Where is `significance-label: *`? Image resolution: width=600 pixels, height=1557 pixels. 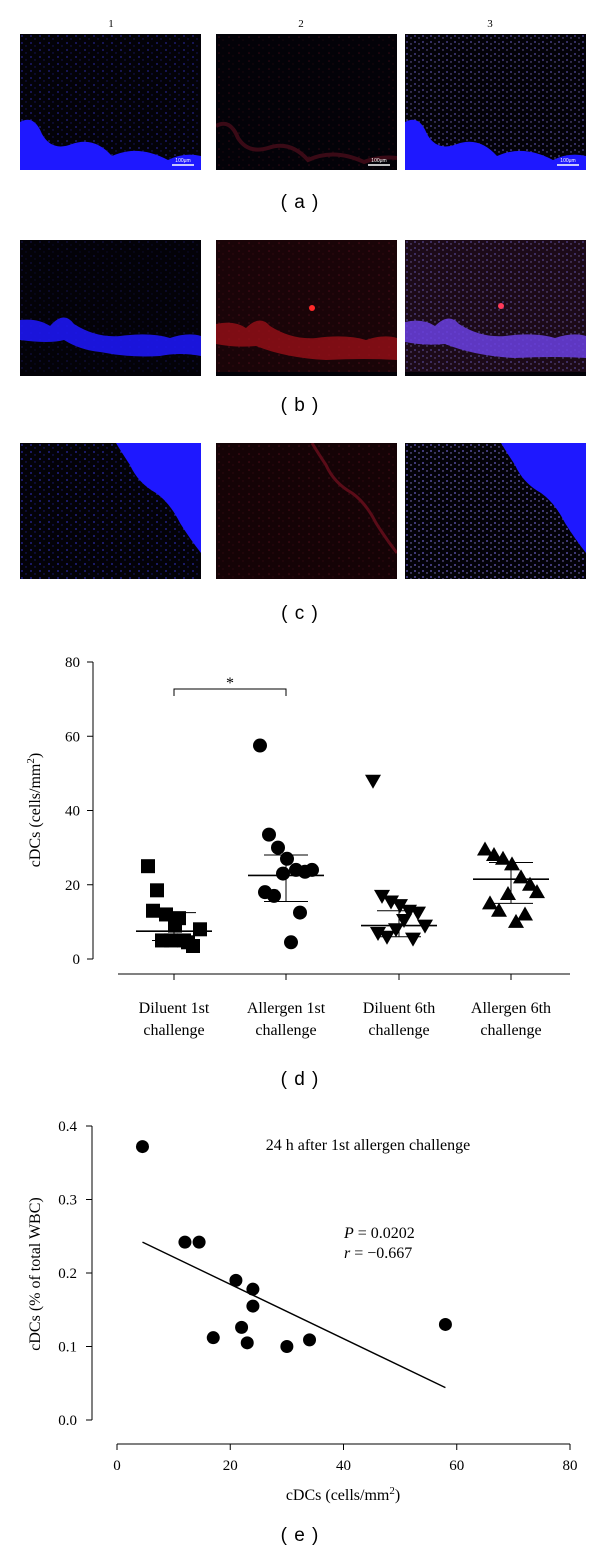
significance-label: * is located at coordinates (230, 683).